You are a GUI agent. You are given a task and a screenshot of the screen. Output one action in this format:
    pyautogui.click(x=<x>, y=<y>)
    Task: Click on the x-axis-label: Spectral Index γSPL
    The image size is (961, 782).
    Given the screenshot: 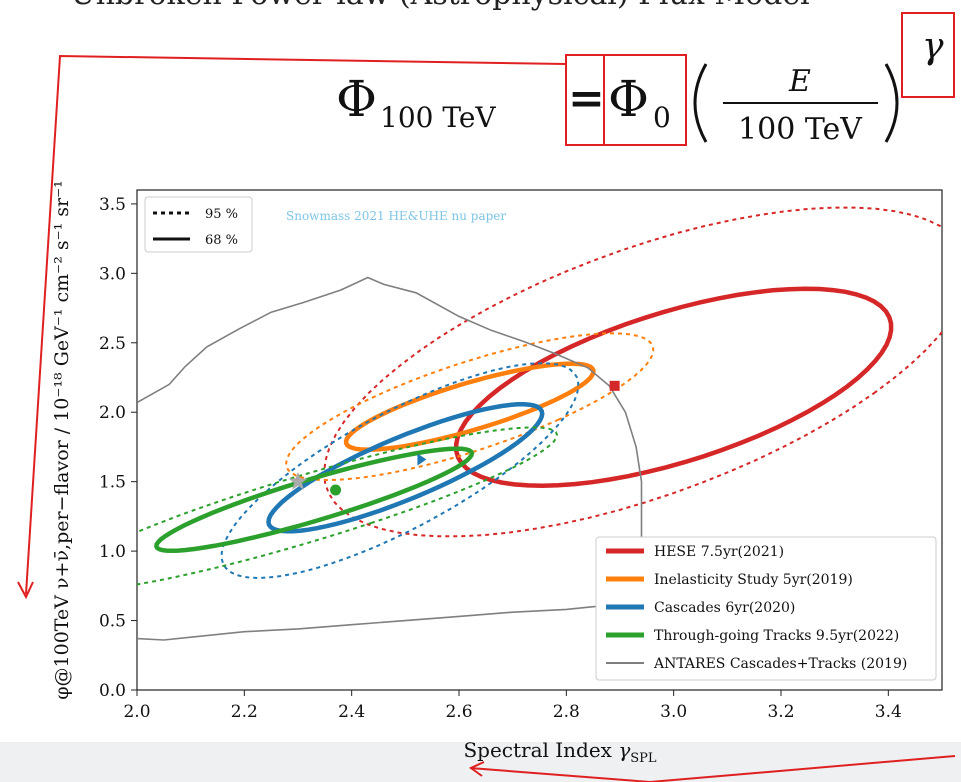 What is the action you would take?
    pyautogui.click(x=559, y=752)
    